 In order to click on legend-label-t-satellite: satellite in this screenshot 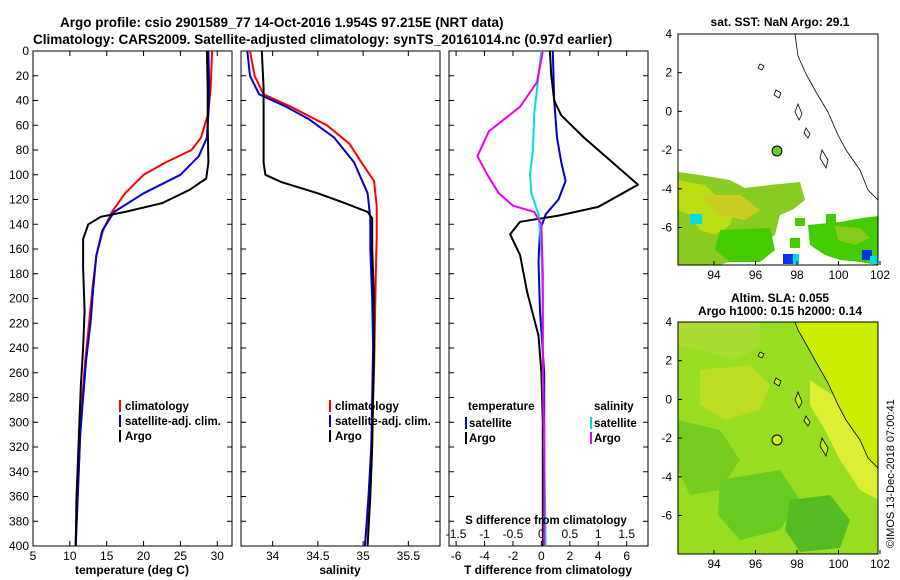, I will do `click(490, 424)`.